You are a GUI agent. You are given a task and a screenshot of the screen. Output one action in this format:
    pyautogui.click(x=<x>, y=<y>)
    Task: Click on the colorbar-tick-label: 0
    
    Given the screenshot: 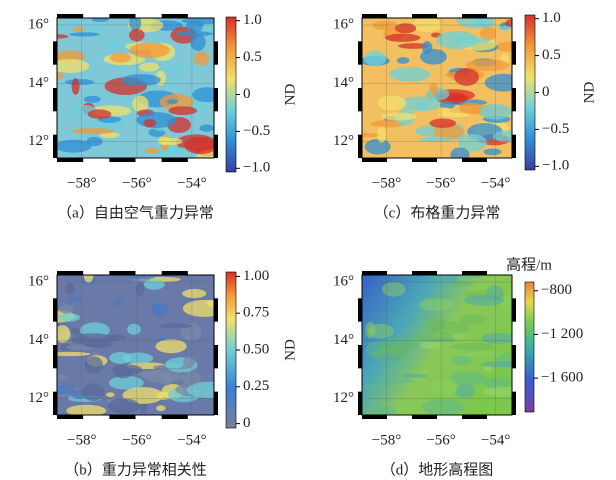 What is the action you would take?
    pyautogui.click(x=247, y=423)
    